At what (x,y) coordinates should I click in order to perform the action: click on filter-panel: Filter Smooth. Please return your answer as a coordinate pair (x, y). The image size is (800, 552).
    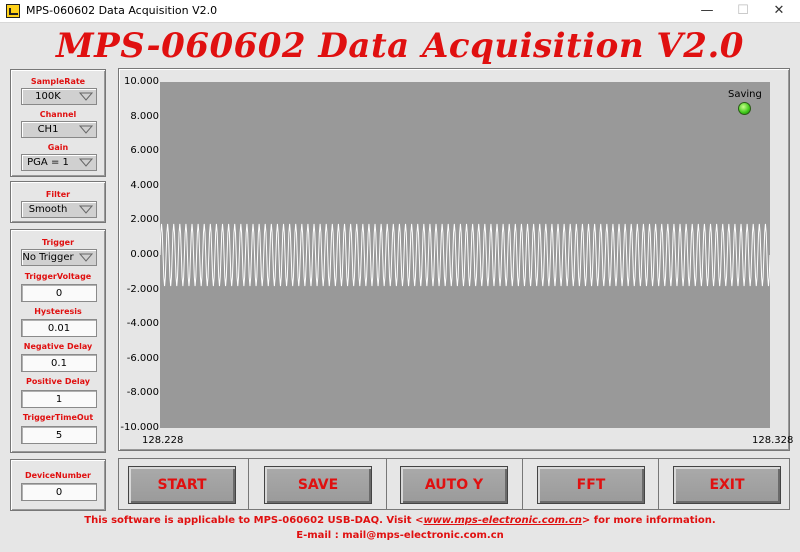
    Looking at the image, I should click on (58, 202).